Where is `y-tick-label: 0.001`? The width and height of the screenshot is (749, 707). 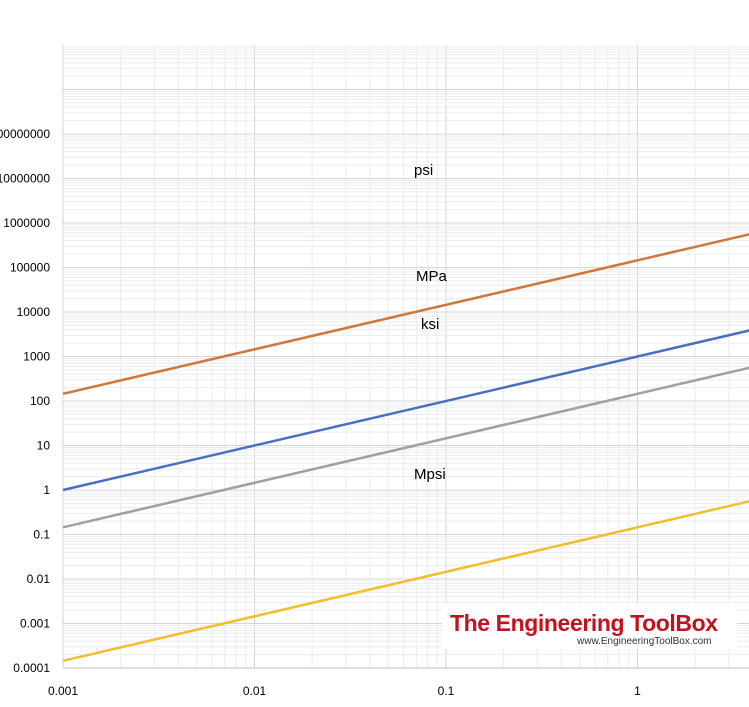
y-tick-label: 0.001 is located at coordinates (35, 624).